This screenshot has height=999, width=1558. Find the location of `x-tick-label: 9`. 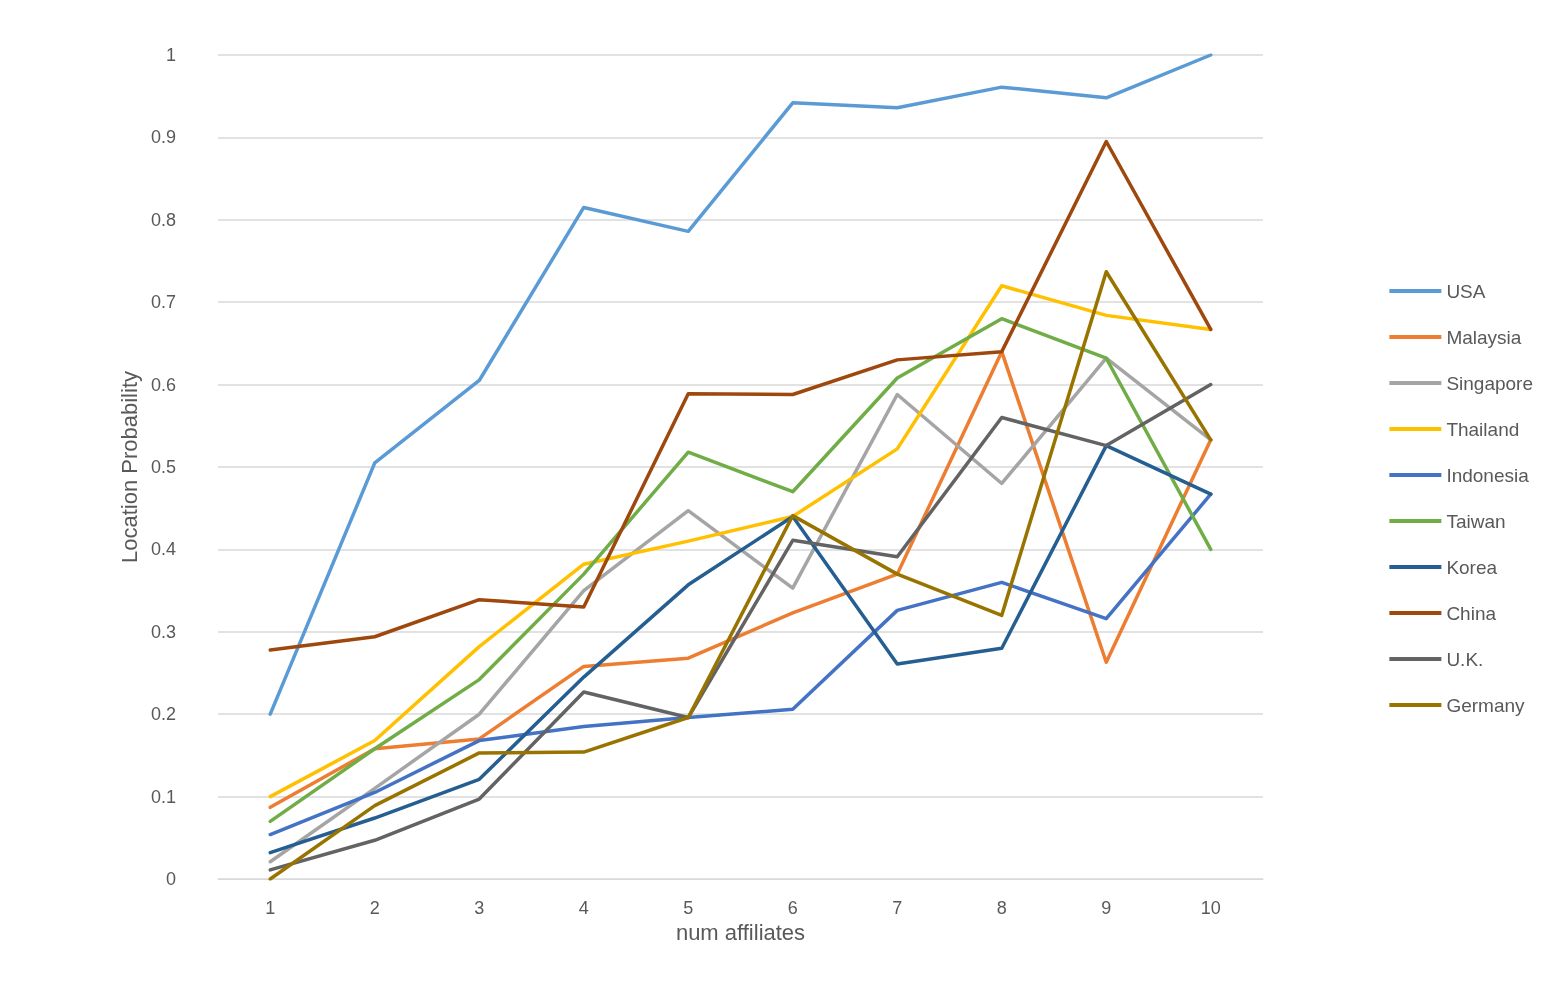

x-tick-label: 9 is located at coordinates (1106, 908).